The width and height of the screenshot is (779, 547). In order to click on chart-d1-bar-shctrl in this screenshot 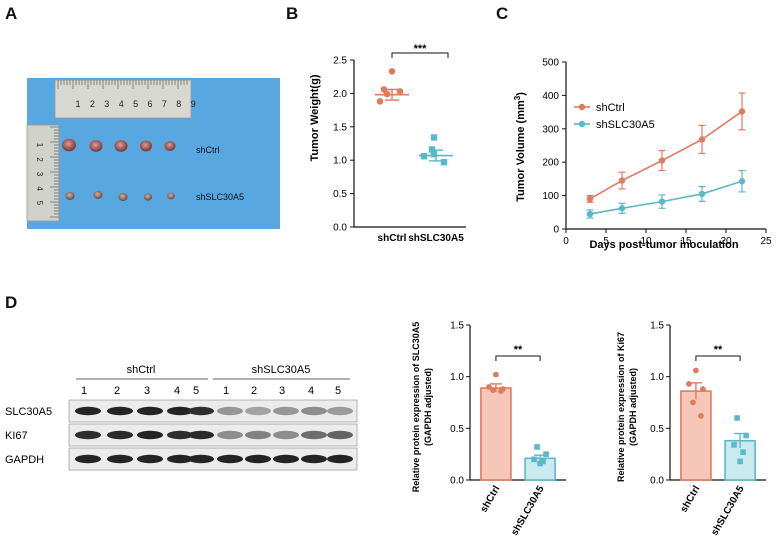, I will do `click(496, 434)`.